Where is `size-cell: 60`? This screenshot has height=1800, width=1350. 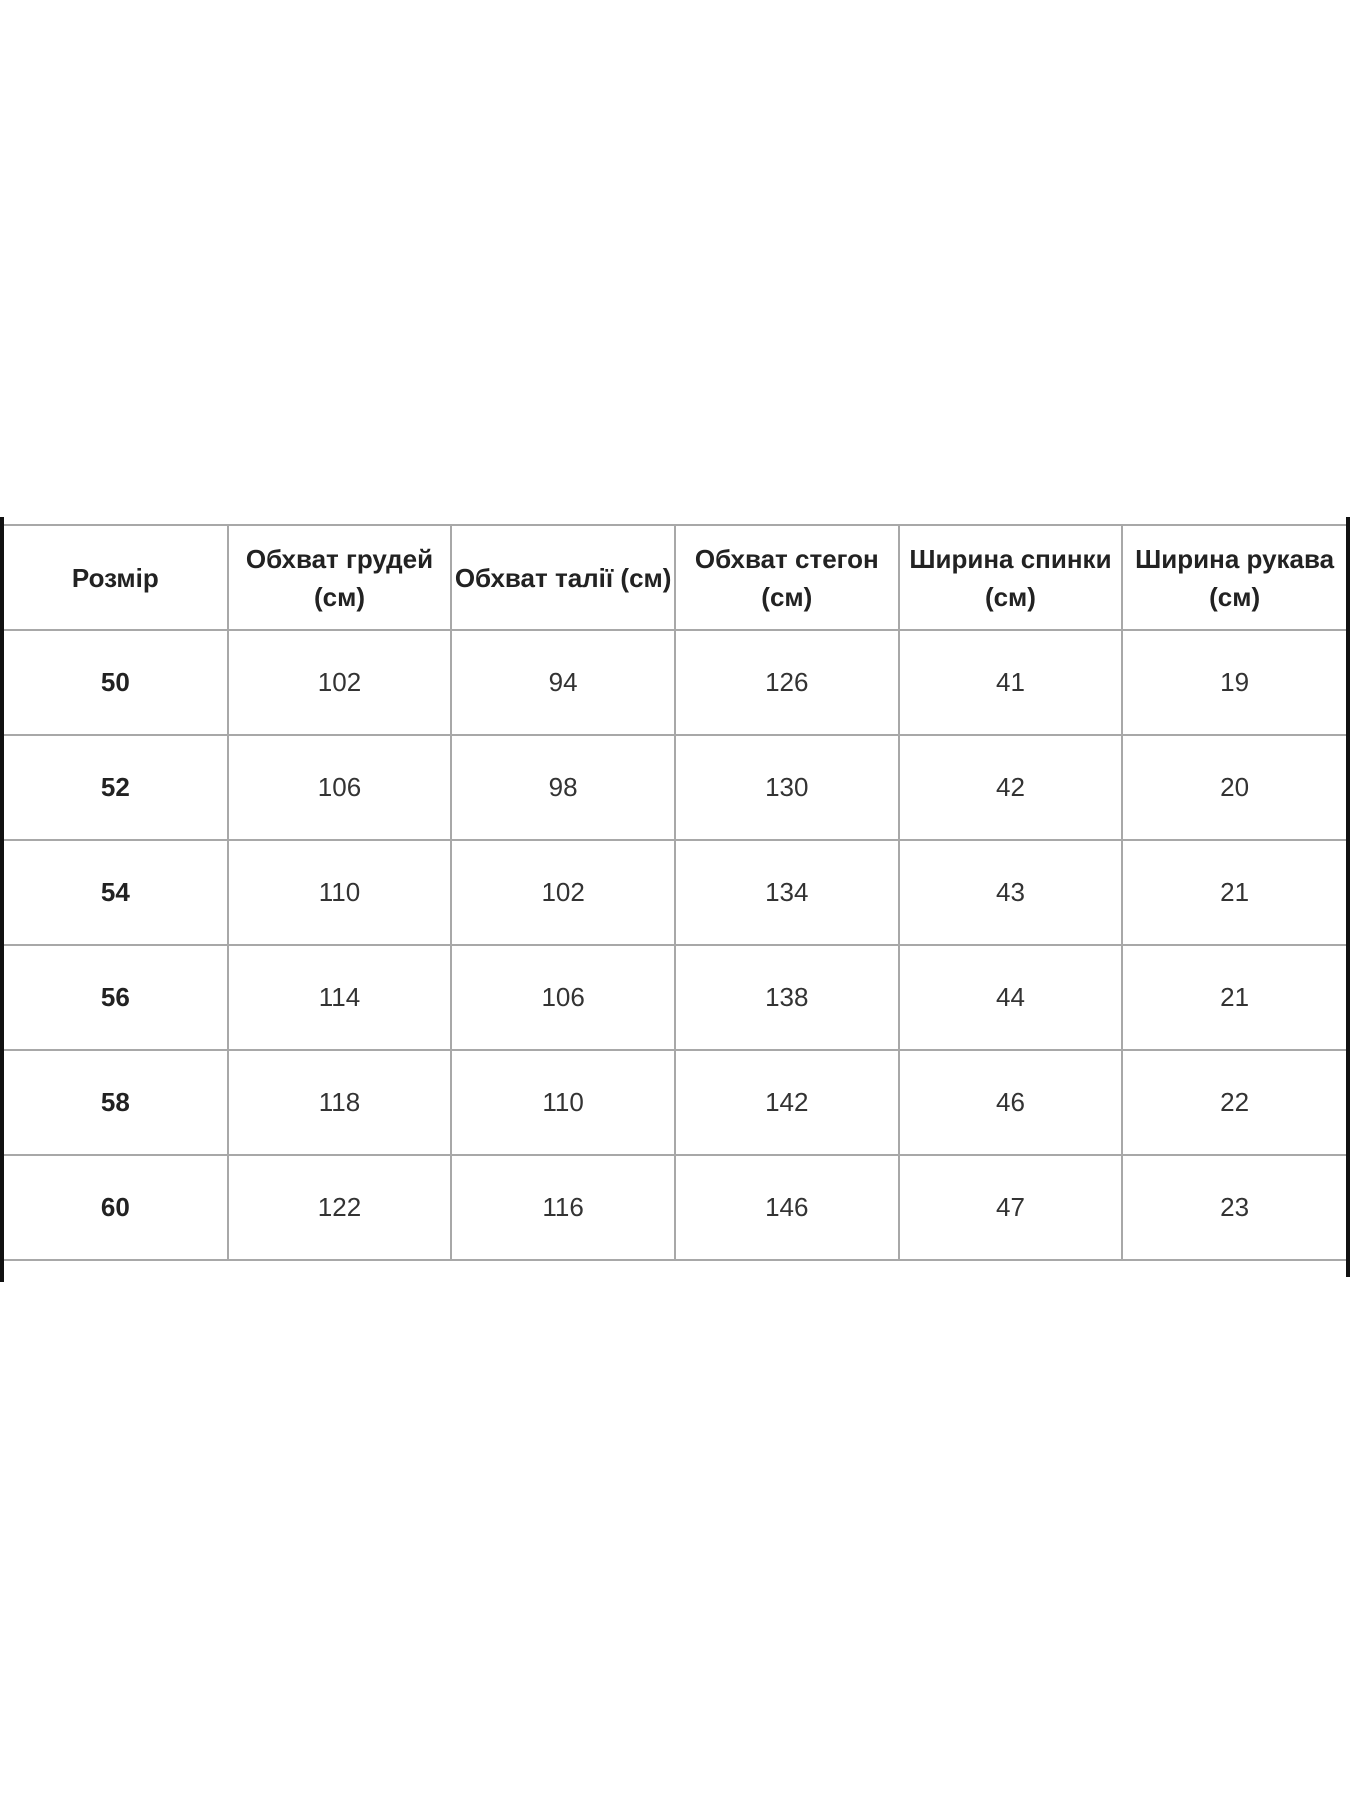 size-cell: 60 is located at coordinates (116, 1207).